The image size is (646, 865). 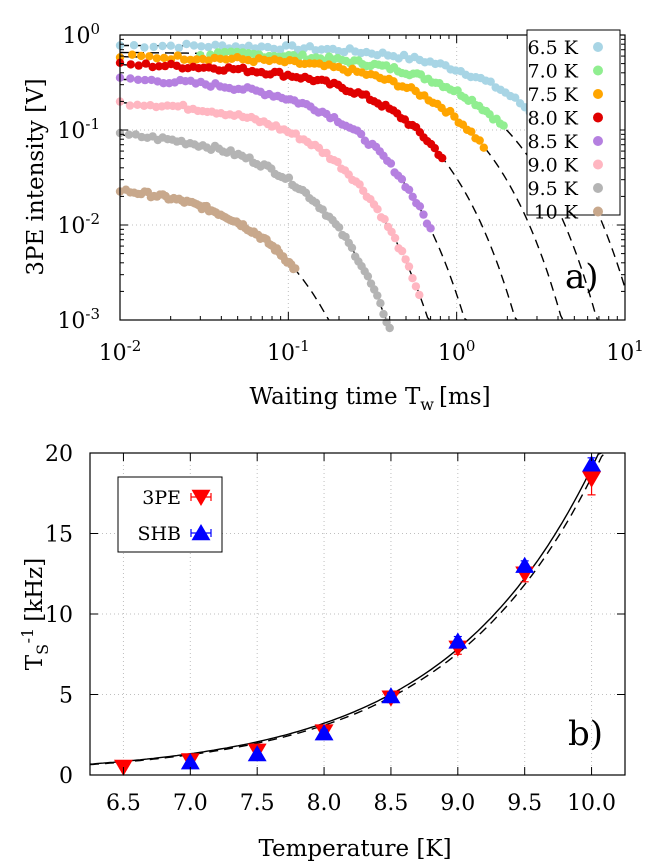 I want to click on panel-b-legend-label: 3PE, so click(x=161, y=498).